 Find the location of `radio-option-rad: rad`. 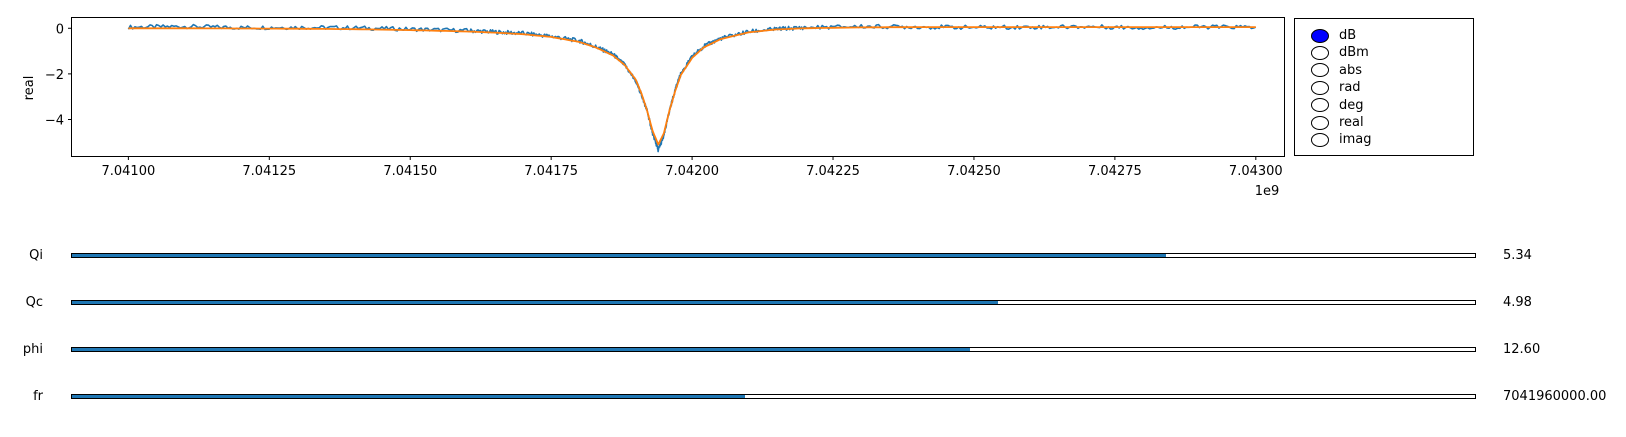

radio-option-rad: rad is located at coordinates (1336, 87).